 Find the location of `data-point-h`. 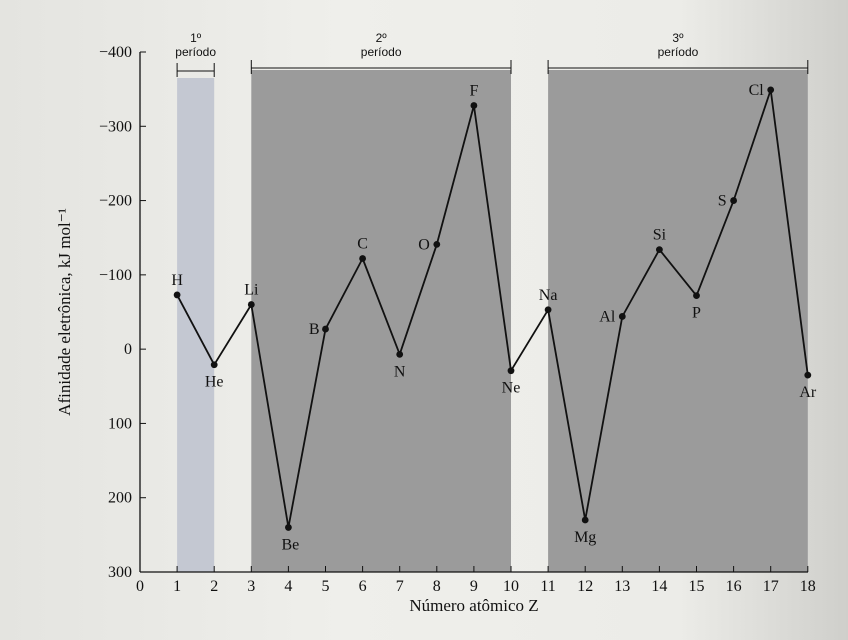

data-point-h is located at coordinates (177, 295).